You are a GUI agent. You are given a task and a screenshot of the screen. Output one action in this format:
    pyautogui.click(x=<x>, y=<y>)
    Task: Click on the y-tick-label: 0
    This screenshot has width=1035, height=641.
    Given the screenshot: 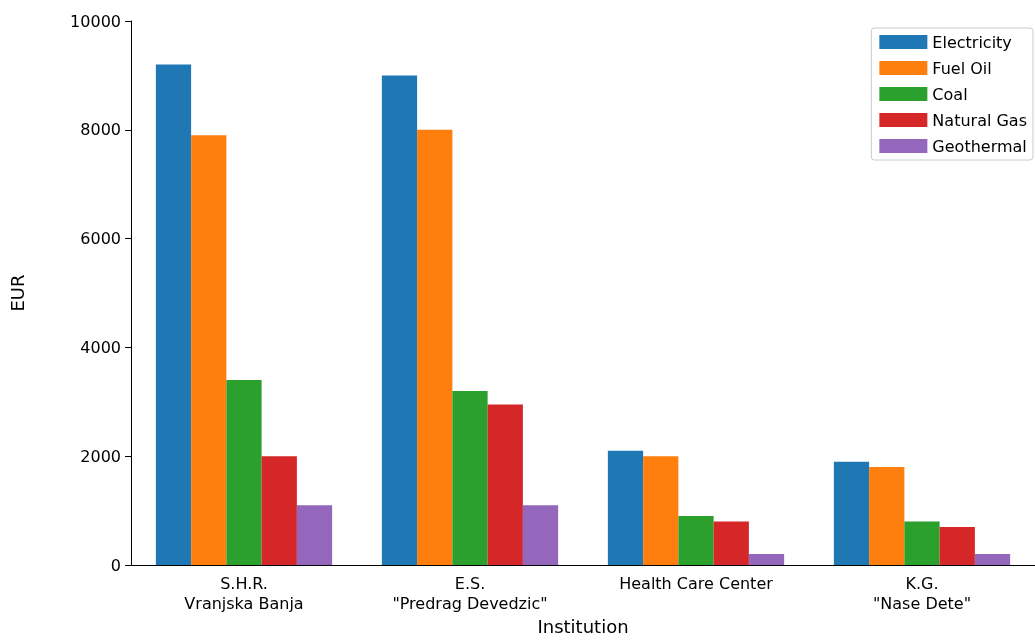 What is the action you would take?
    pyautogui.click(x=115, y=565)
    